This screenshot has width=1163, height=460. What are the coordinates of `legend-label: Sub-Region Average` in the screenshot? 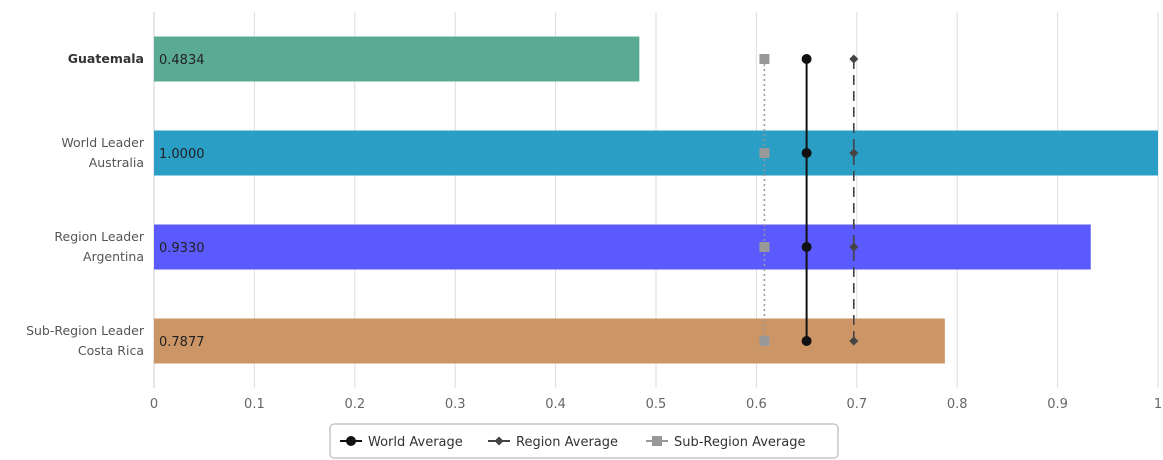 It's located at (739, 442).